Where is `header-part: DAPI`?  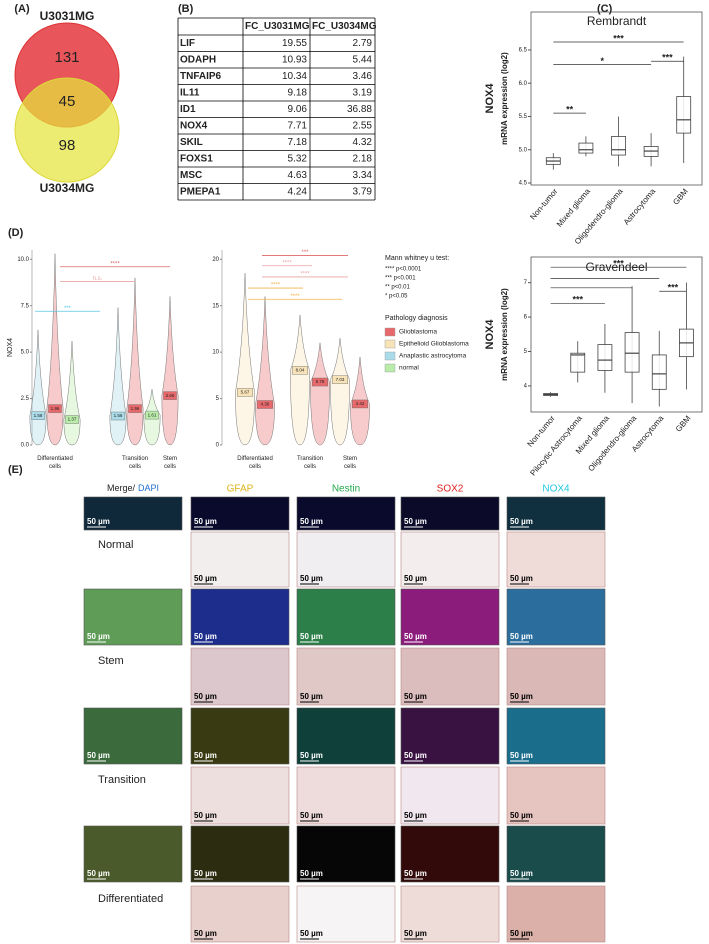
header-part: DAPI is located at coordinates (148, 488).